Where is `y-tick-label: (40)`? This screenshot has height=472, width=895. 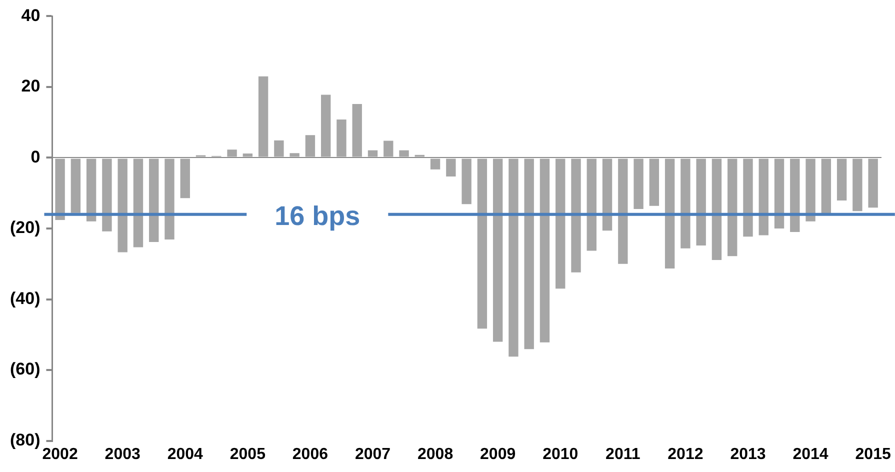
y-tick-label: (40) is located at coordinates (25, 298).